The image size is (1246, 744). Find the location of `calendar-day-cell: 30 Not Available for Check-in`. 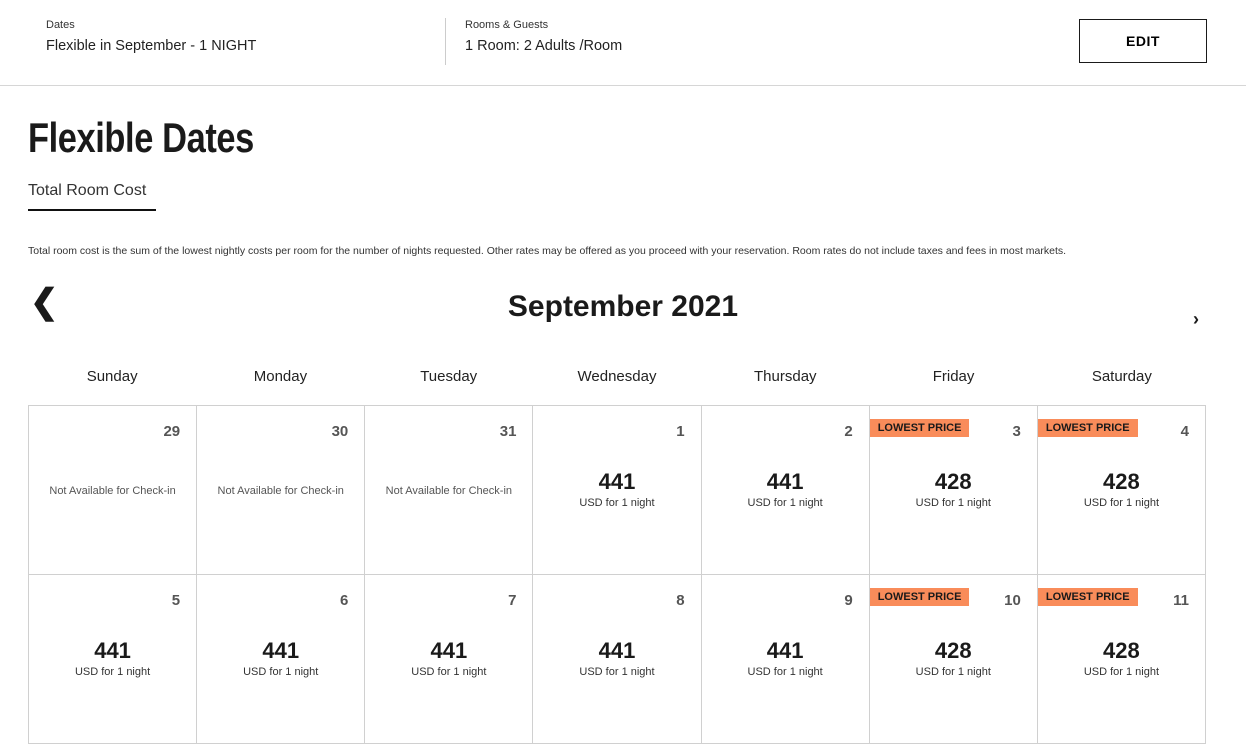

calendar-day-cell: 30 Not Available for Check-in is located at coordinates (281, 490).